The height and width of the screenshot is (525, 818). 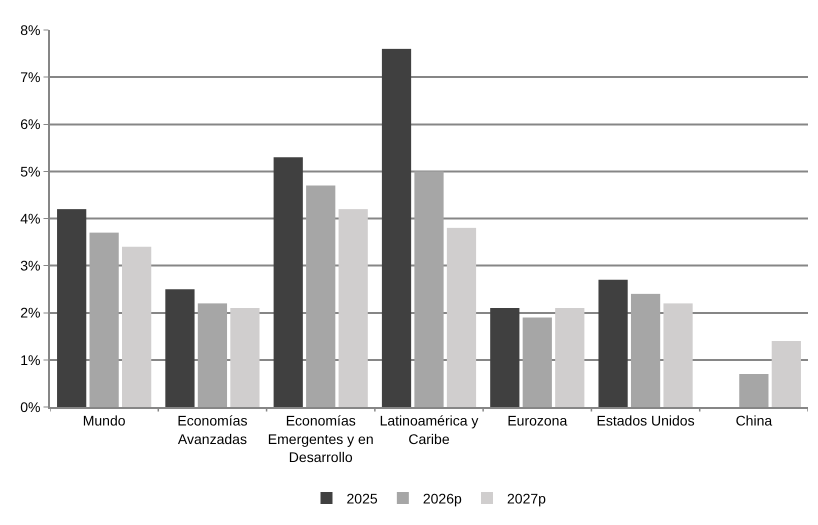 What do you see at coordinates (30, 218) in the screenshot?
I see `y-tick-label: 4%` at bounding box center [30, 218].